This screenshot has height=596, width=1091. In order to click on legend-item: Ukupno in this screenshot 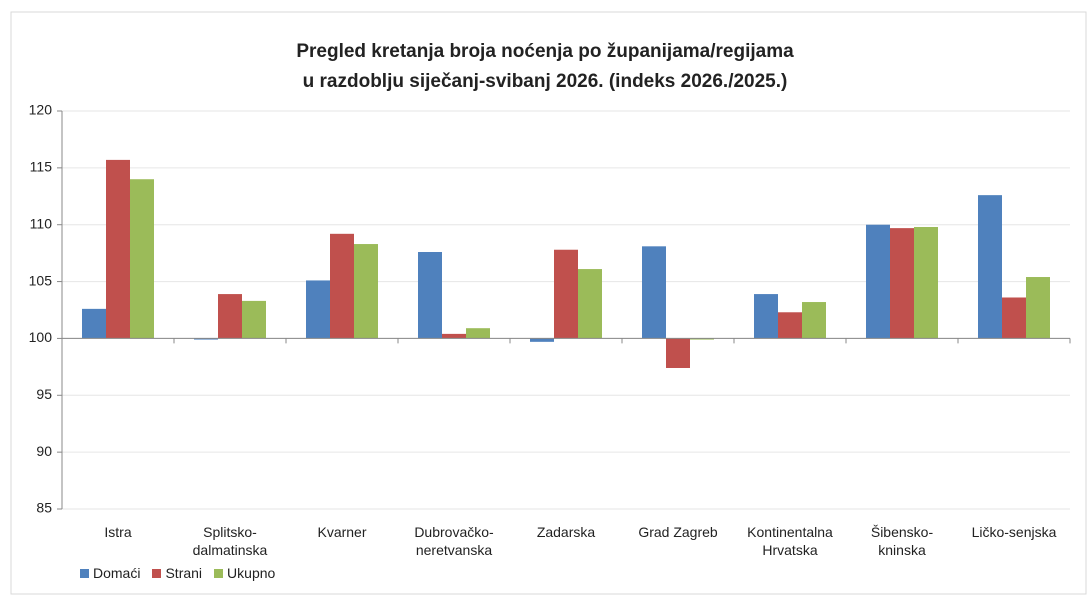, I will do `click(244, 573)`.